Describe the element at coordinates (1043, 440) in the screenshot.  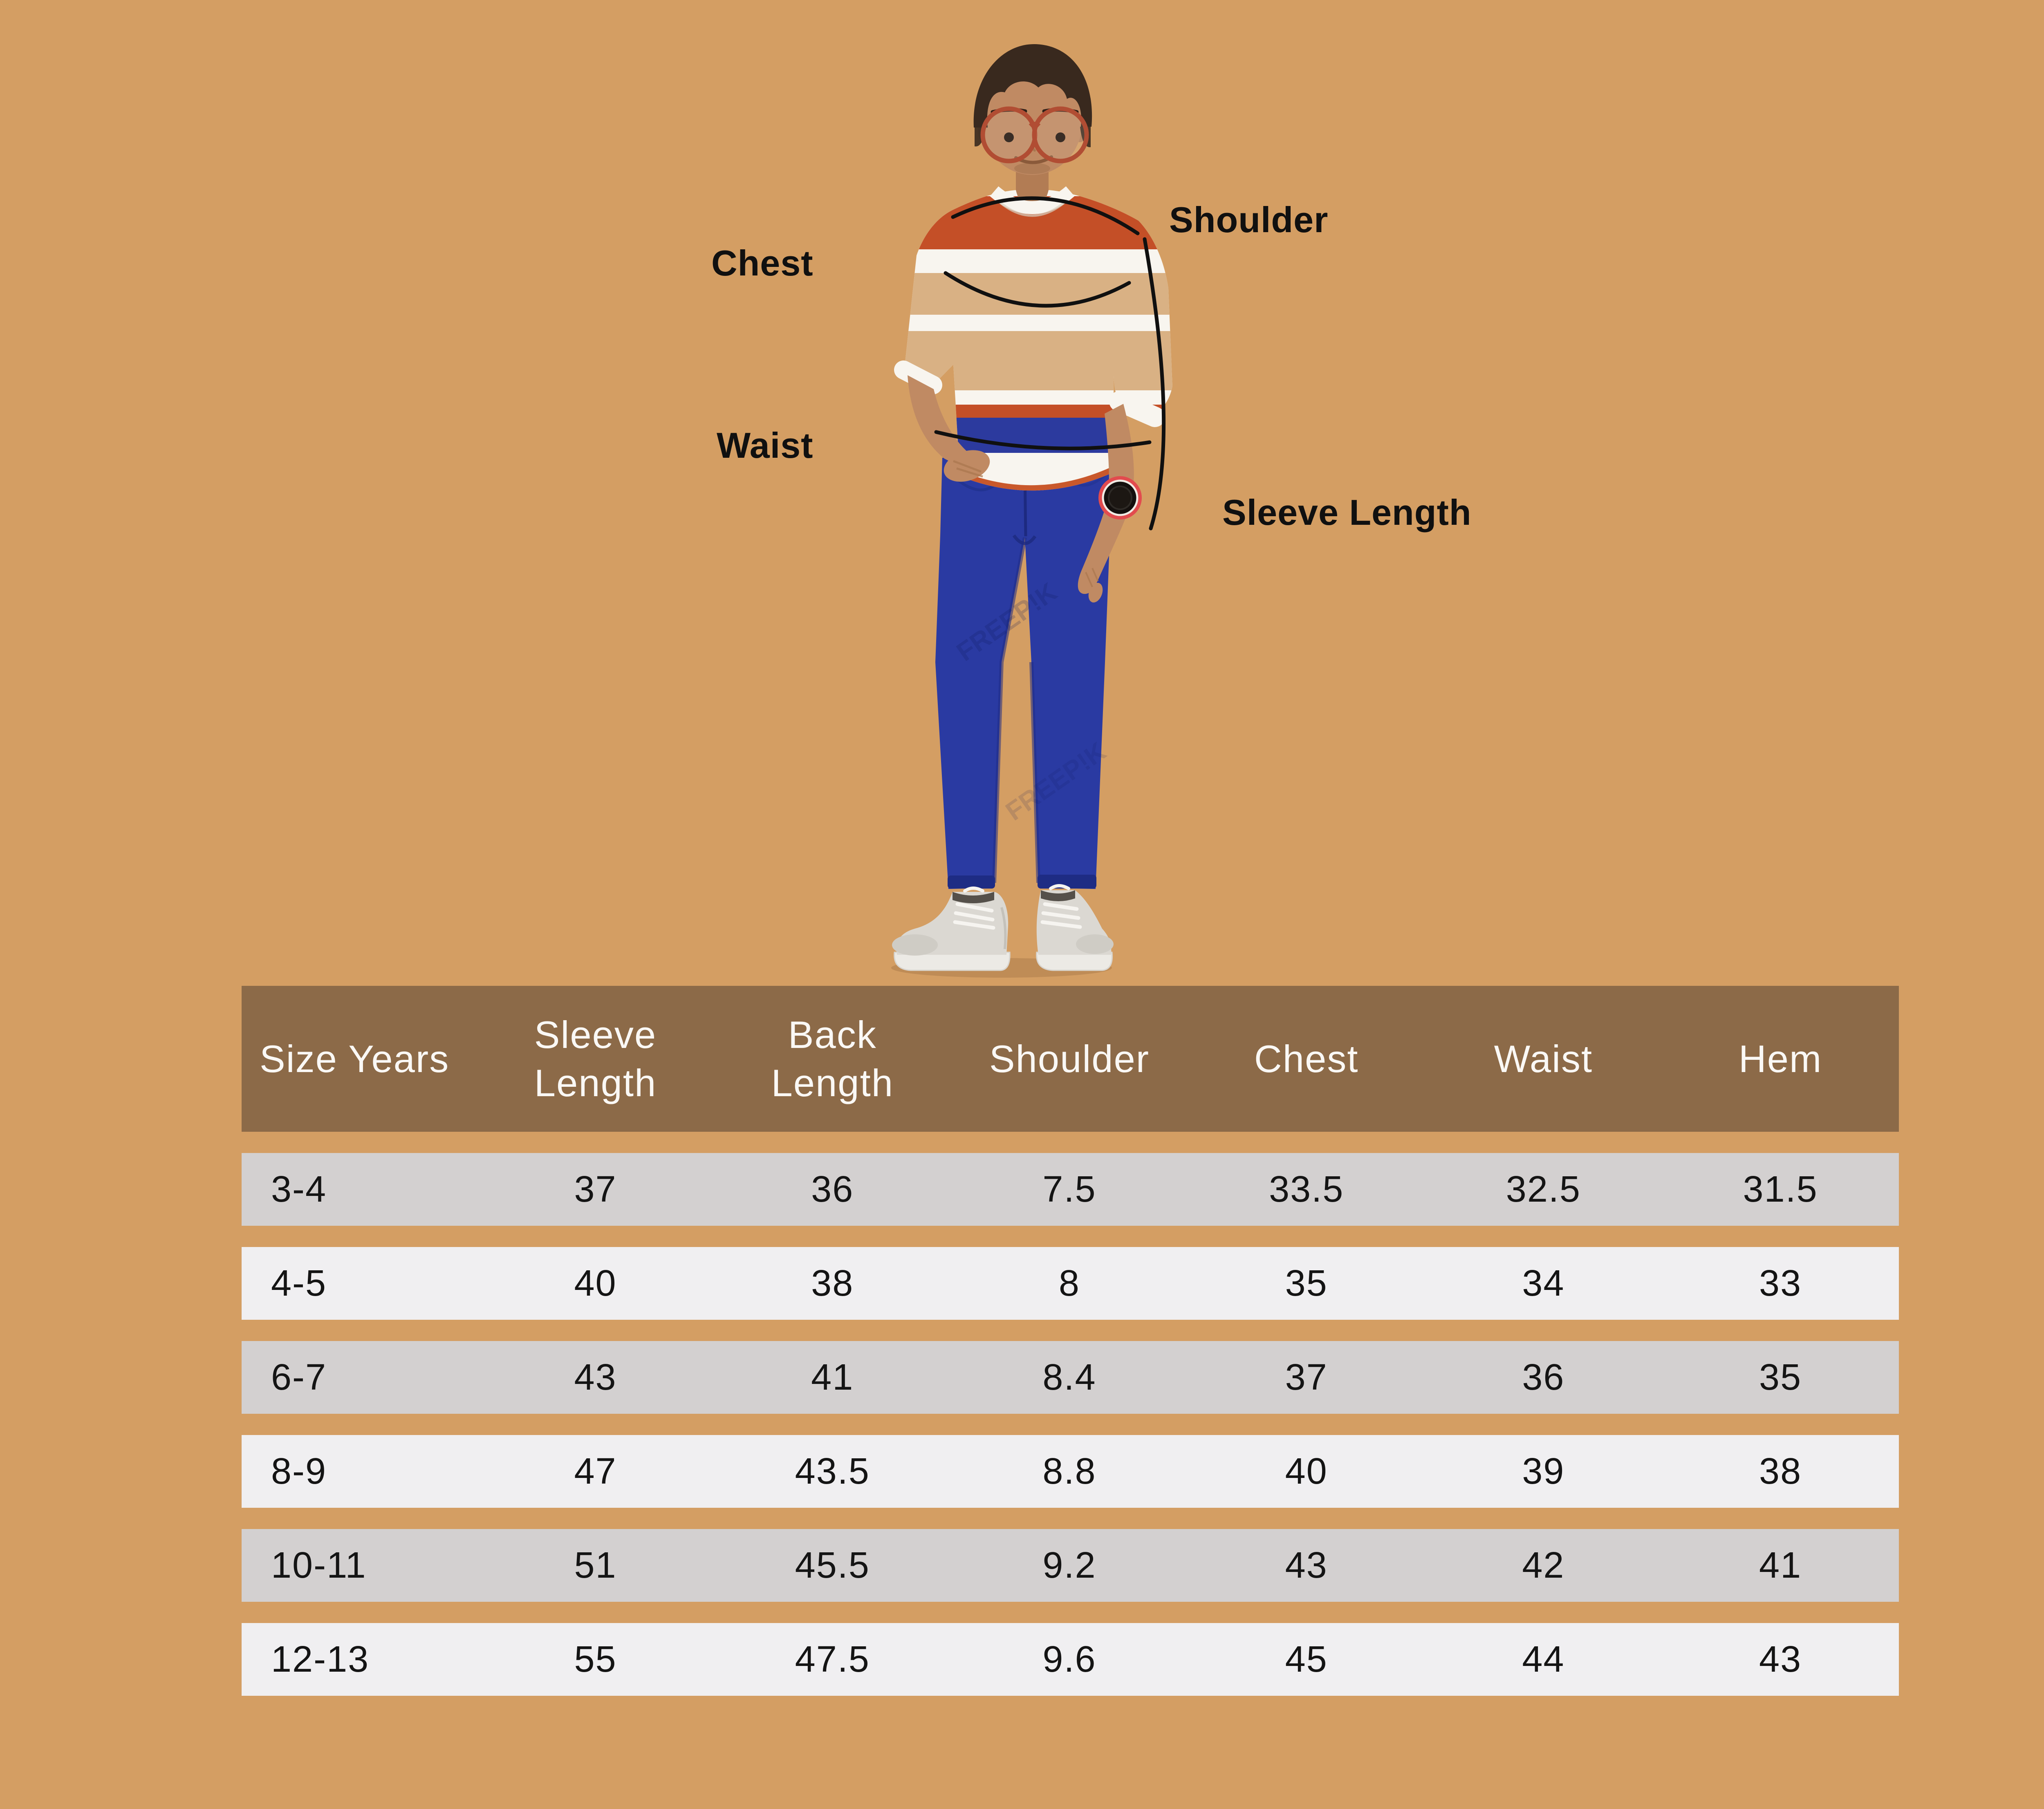
I see `waist-measure-line` at that location.